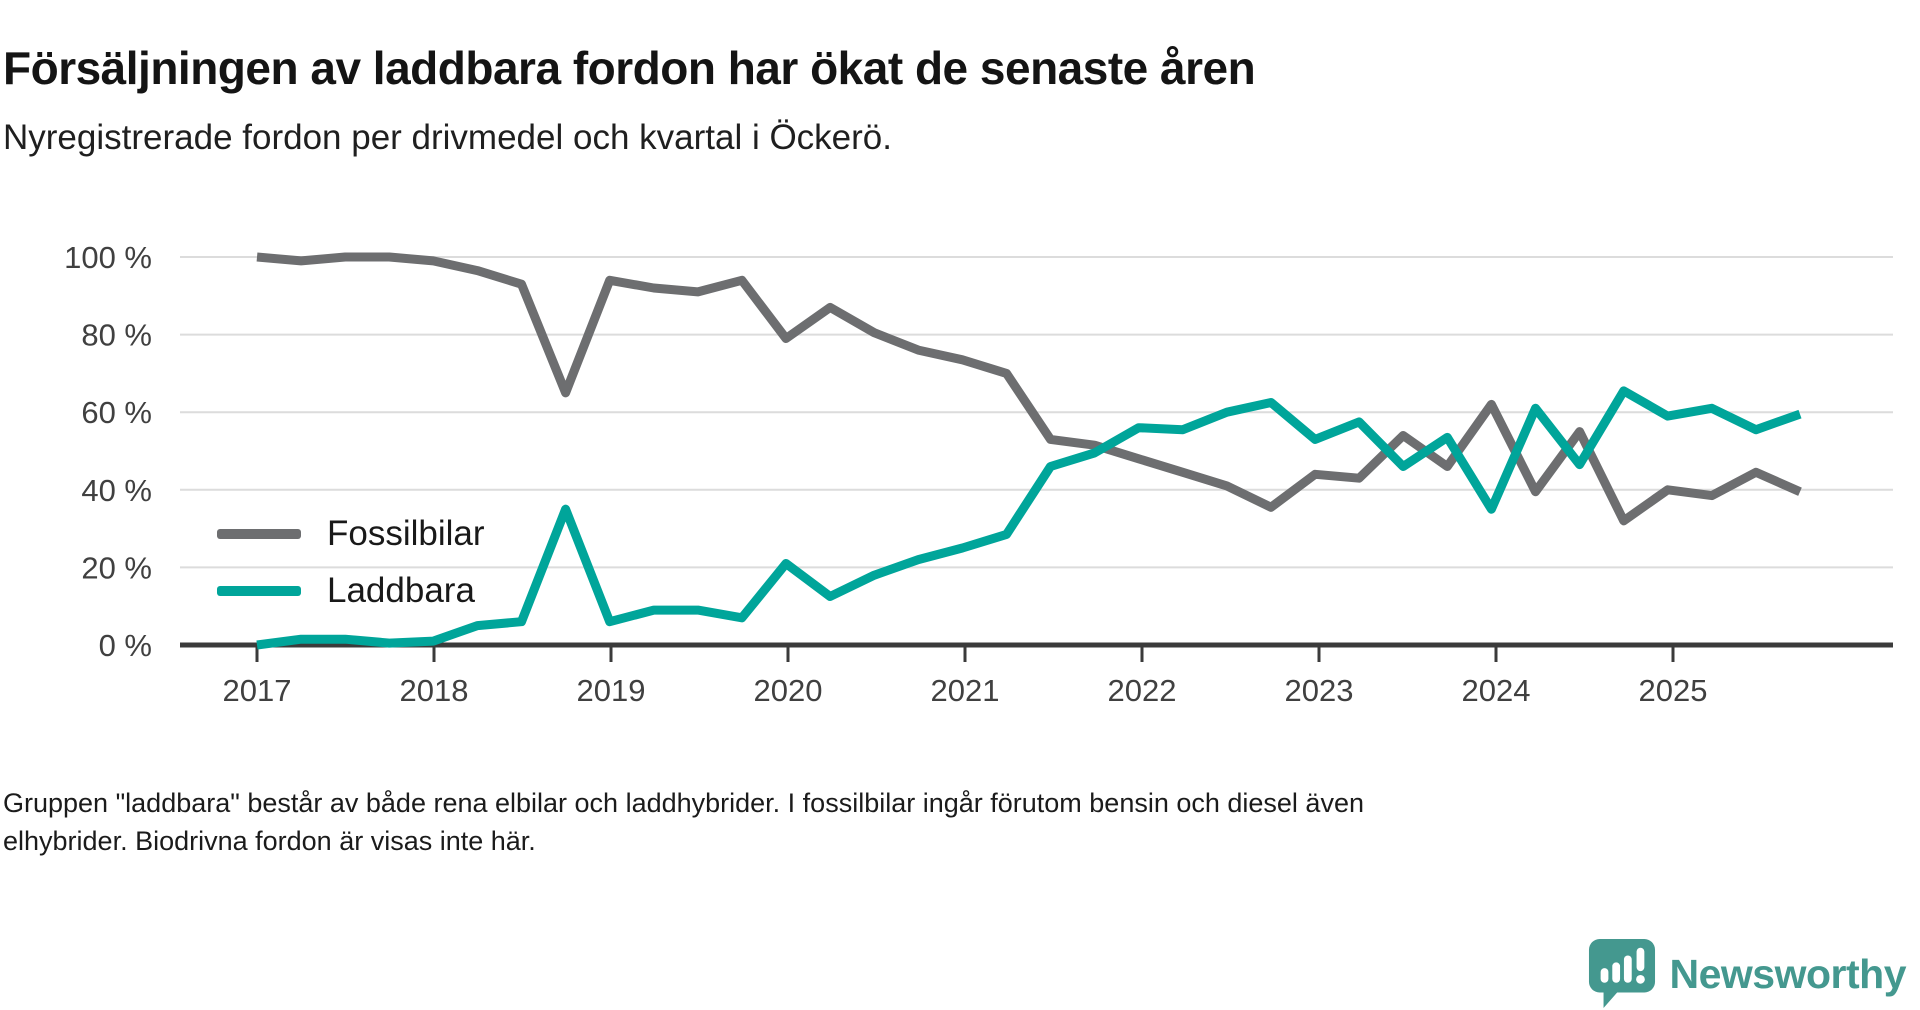 This screenshot has height=1010, width=1920. I want to click on y-axis-tick-label: 80 %, so click(116, 335).